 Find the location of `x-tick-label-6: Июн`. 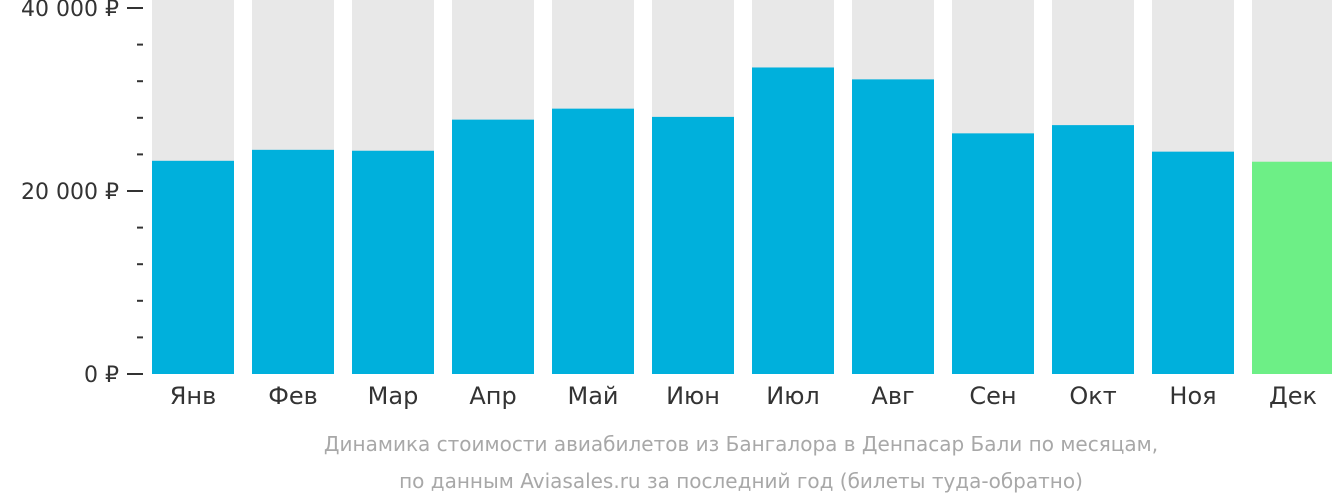

x-tick-label-6: Июн is located at coordinates (693, 396).